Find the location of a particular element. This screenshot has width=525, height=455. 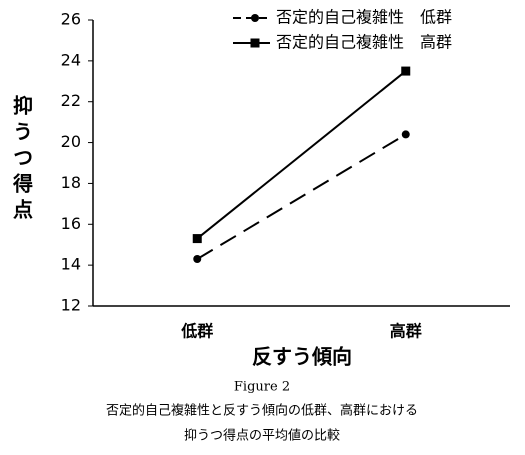

y-tick-label: 22 is located at coordinates (71, 100).